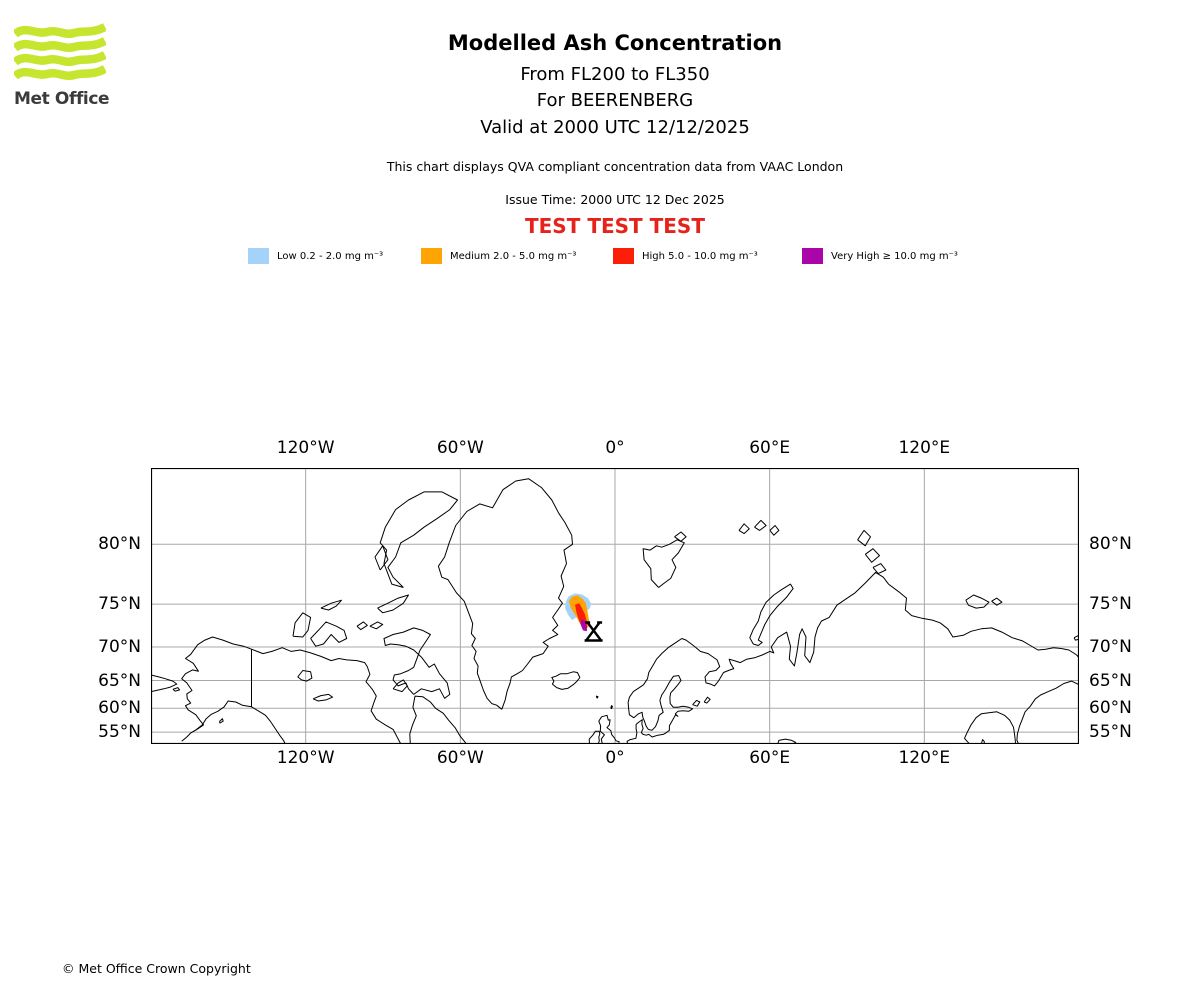 This screenshot has width=1200, height=1000. What do you see at coordinates (707, 700) in the screenshot?
I see `coastline-lake-onega` at bounding box center [707, 700].